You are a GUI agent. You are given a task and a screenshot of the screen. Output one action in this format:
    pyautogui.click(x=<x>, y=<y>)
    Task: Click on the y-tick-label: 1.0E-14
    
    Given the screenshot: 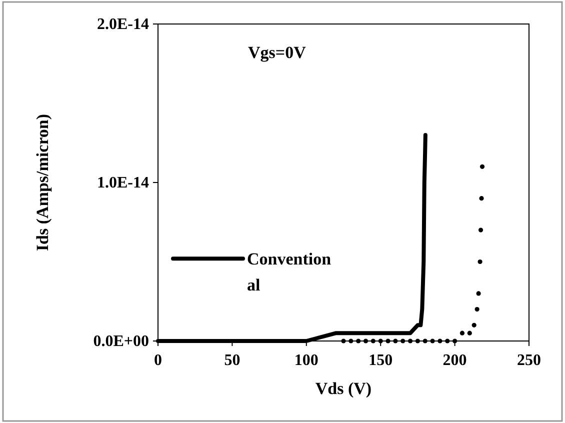 What is the action you would take?
    pyautogui.click(x=123, y=183)
    